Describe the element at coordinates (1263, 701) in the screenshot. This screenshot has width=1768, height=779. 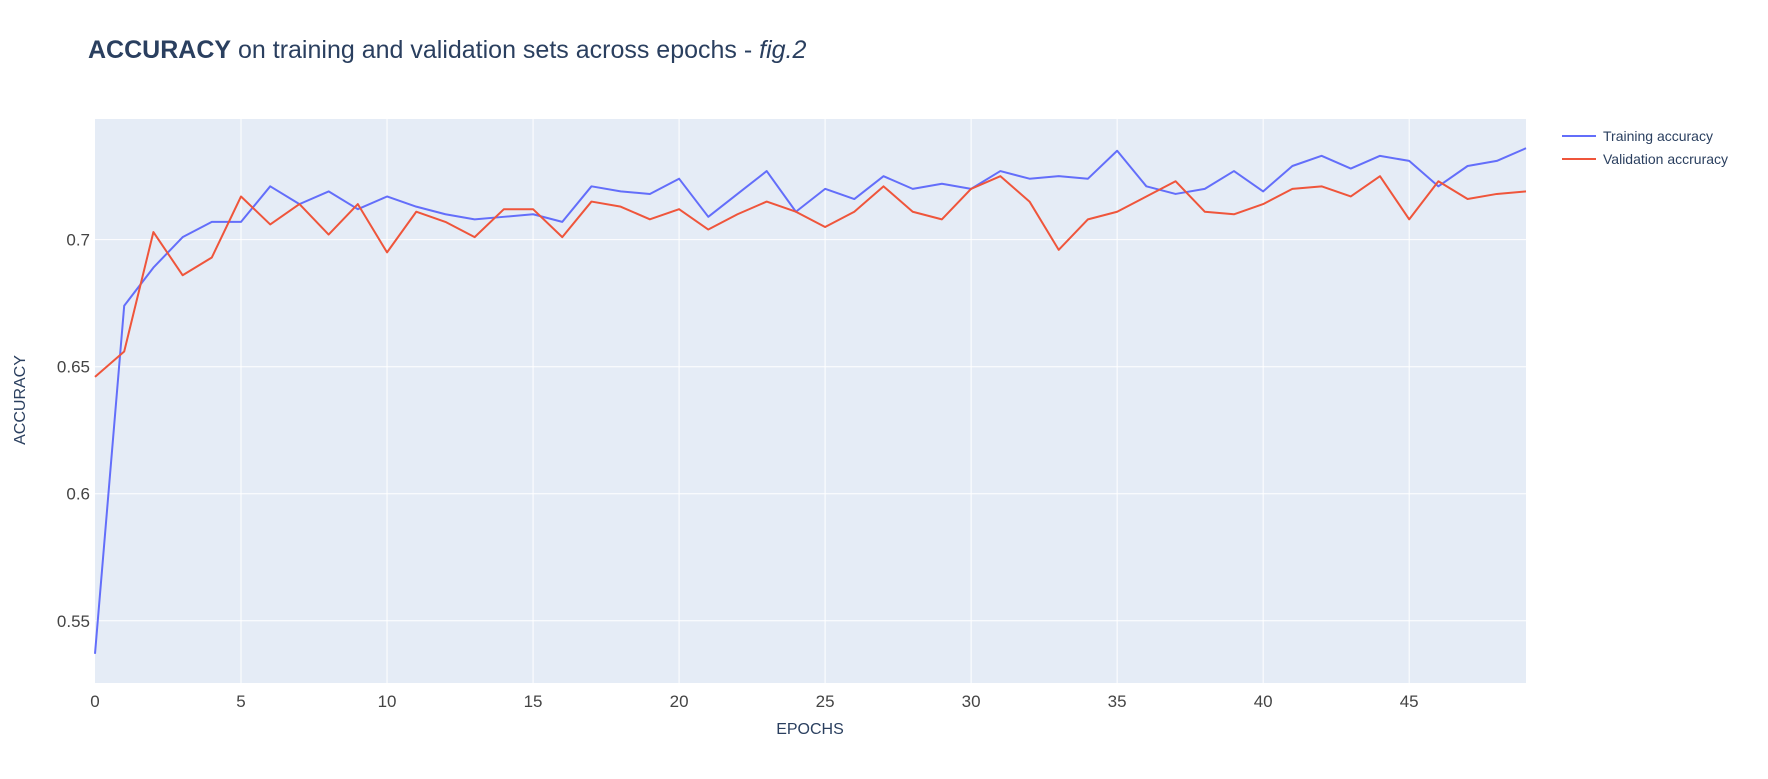
I see `x-tick-label: 40` at that location.